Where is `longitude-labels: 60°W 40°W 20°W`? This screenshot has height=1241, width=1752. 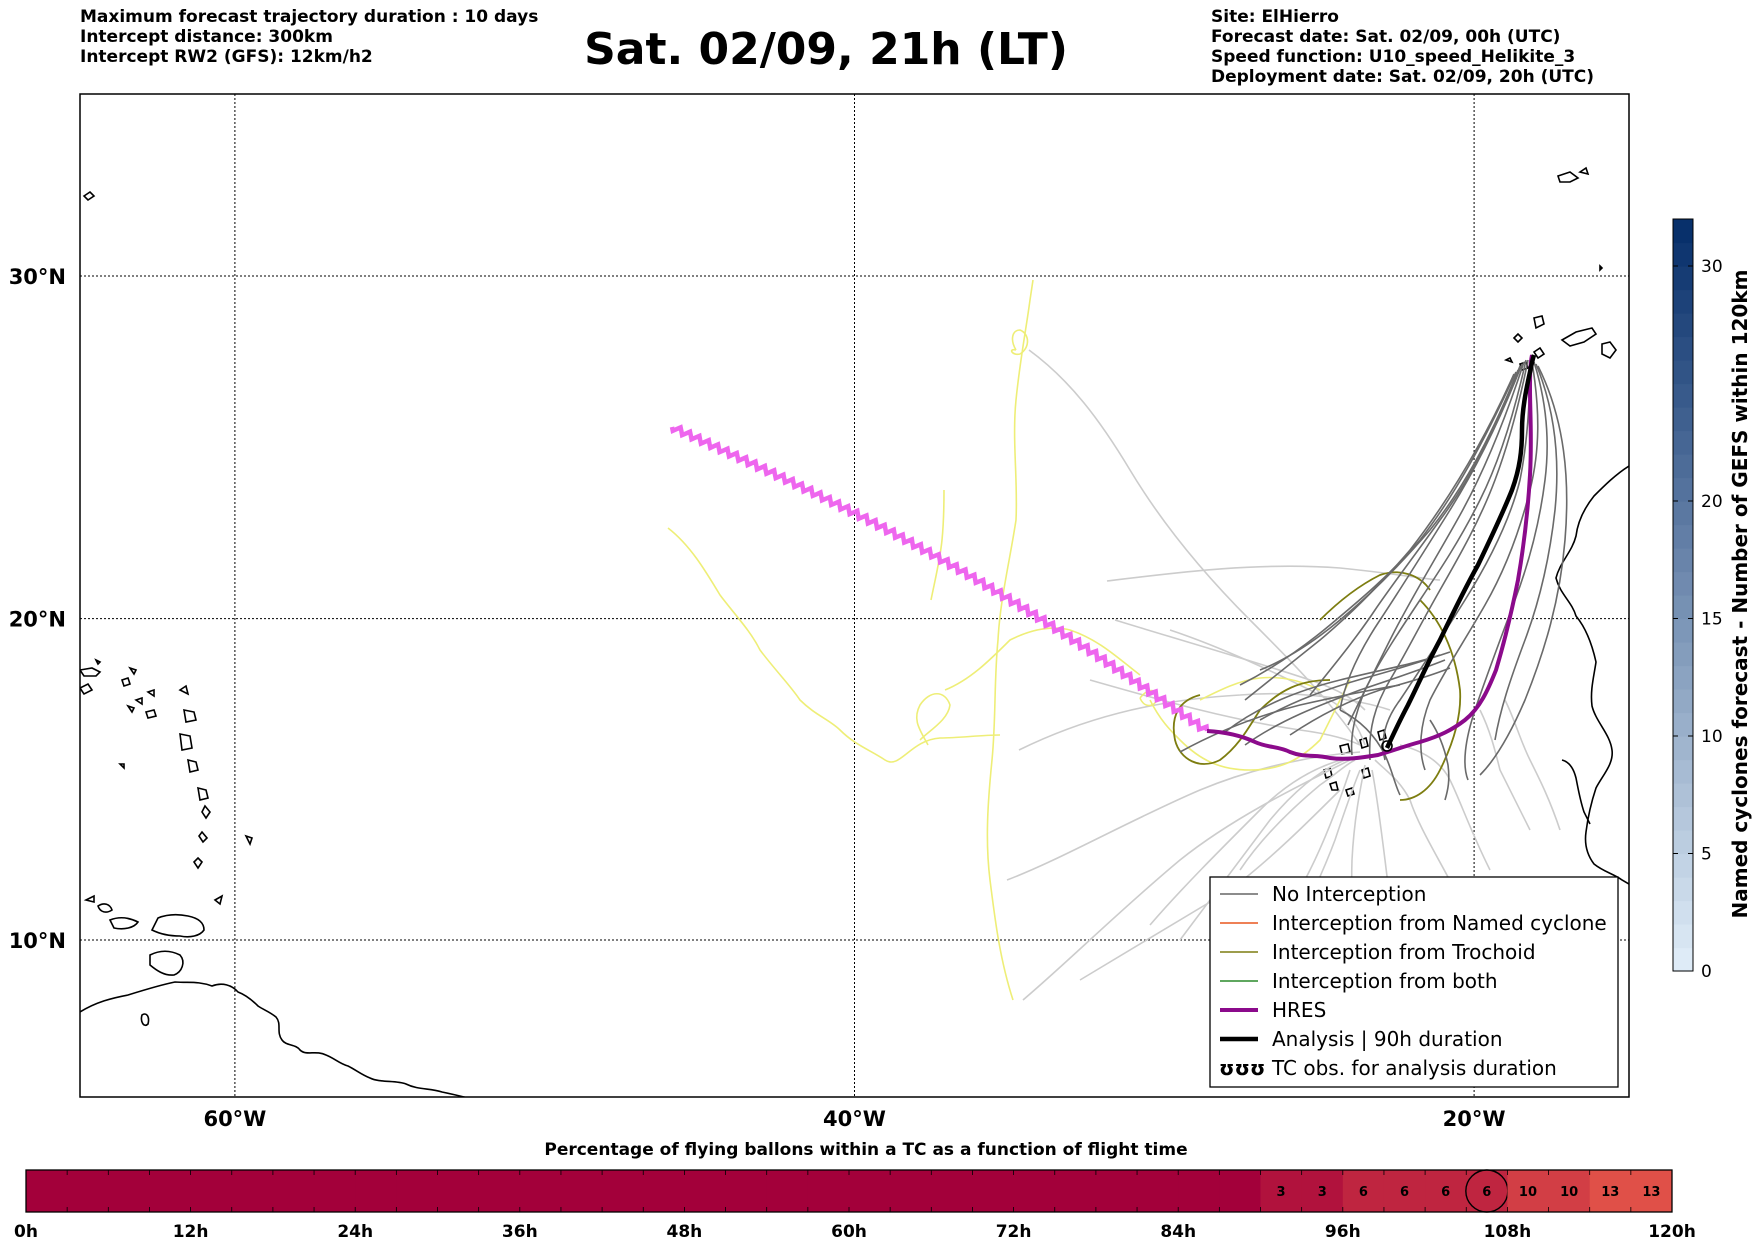 longitude-labels: 60°W 40°W 20°W is located at coordinates (854, 1119).